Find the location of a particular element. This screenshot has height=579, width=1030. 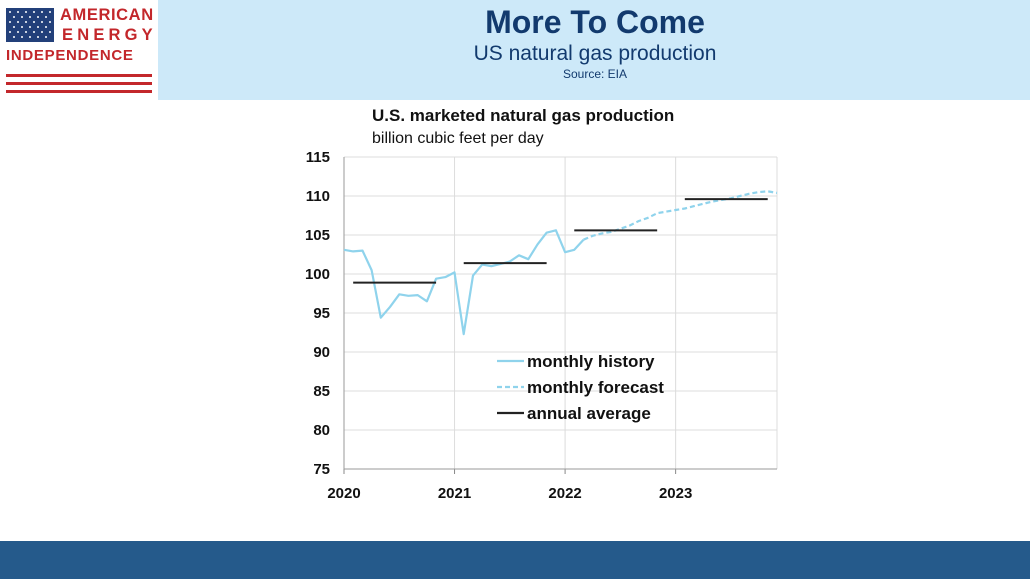

y-tick-label: 90 is located at coordinates (321, 352).